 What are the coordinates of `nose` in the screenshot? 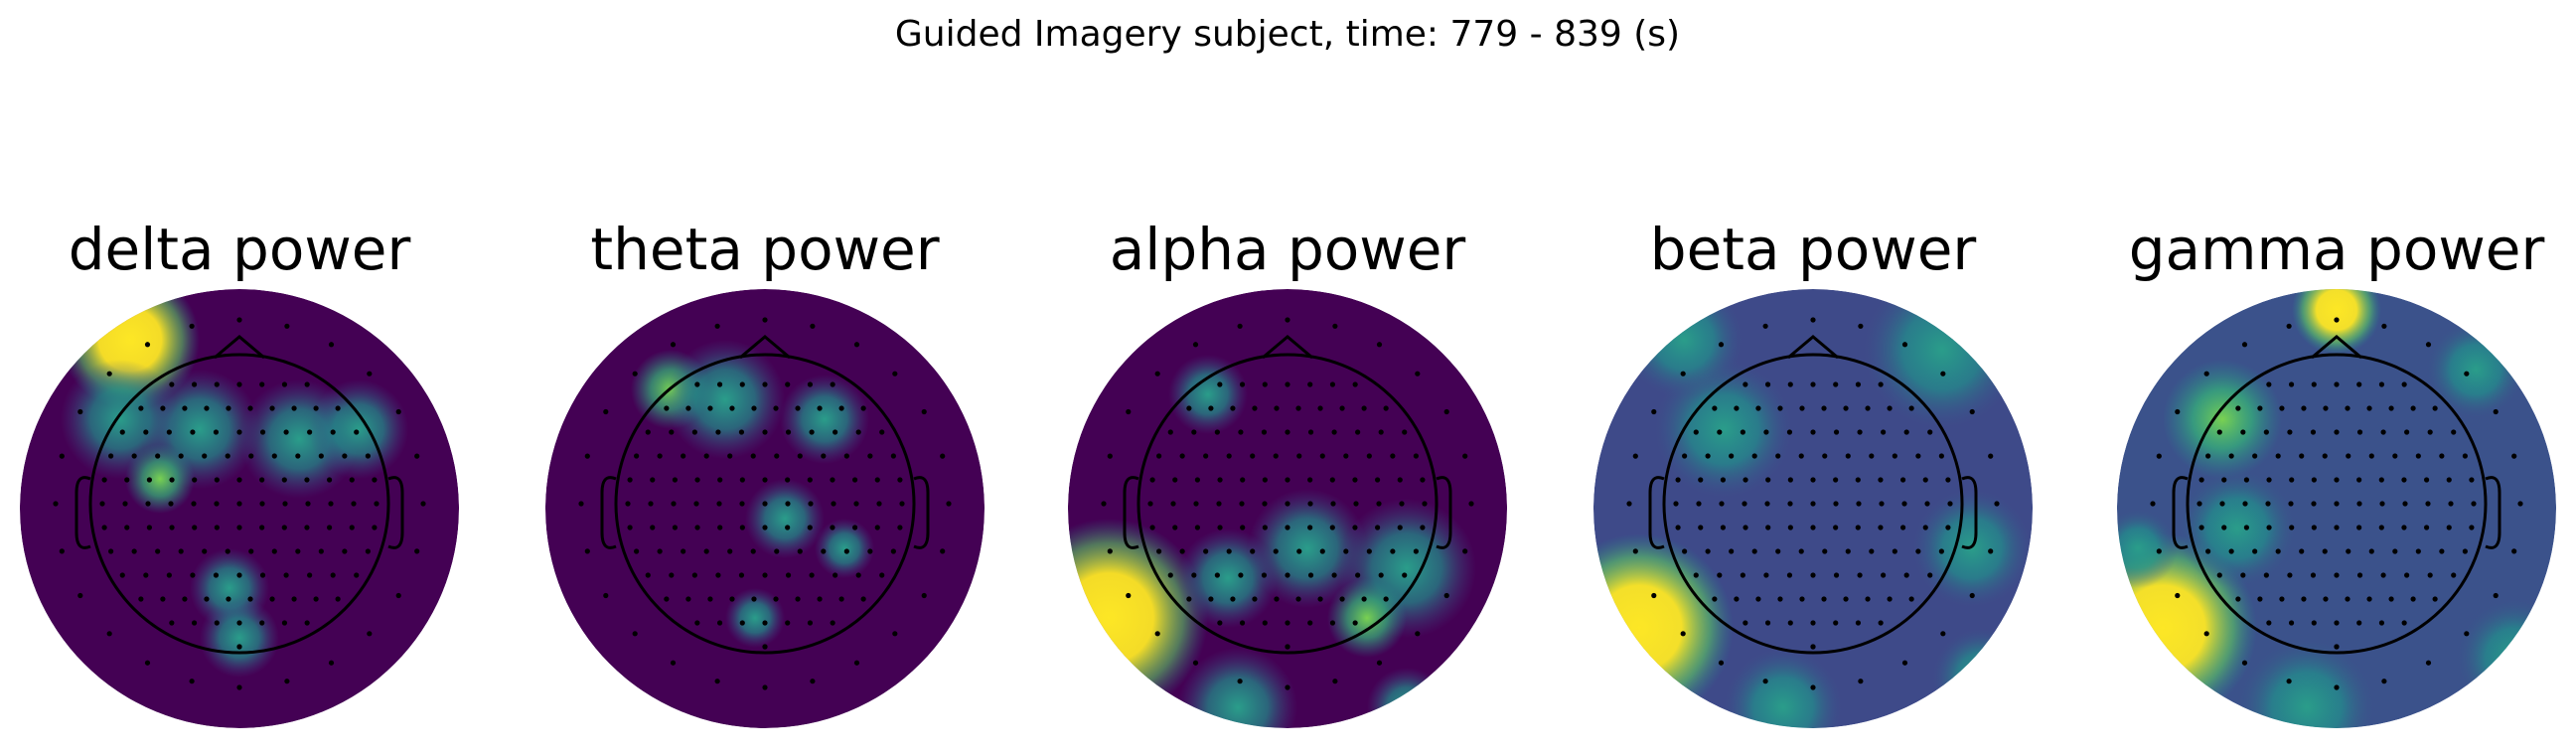 It's located at (765, 347).